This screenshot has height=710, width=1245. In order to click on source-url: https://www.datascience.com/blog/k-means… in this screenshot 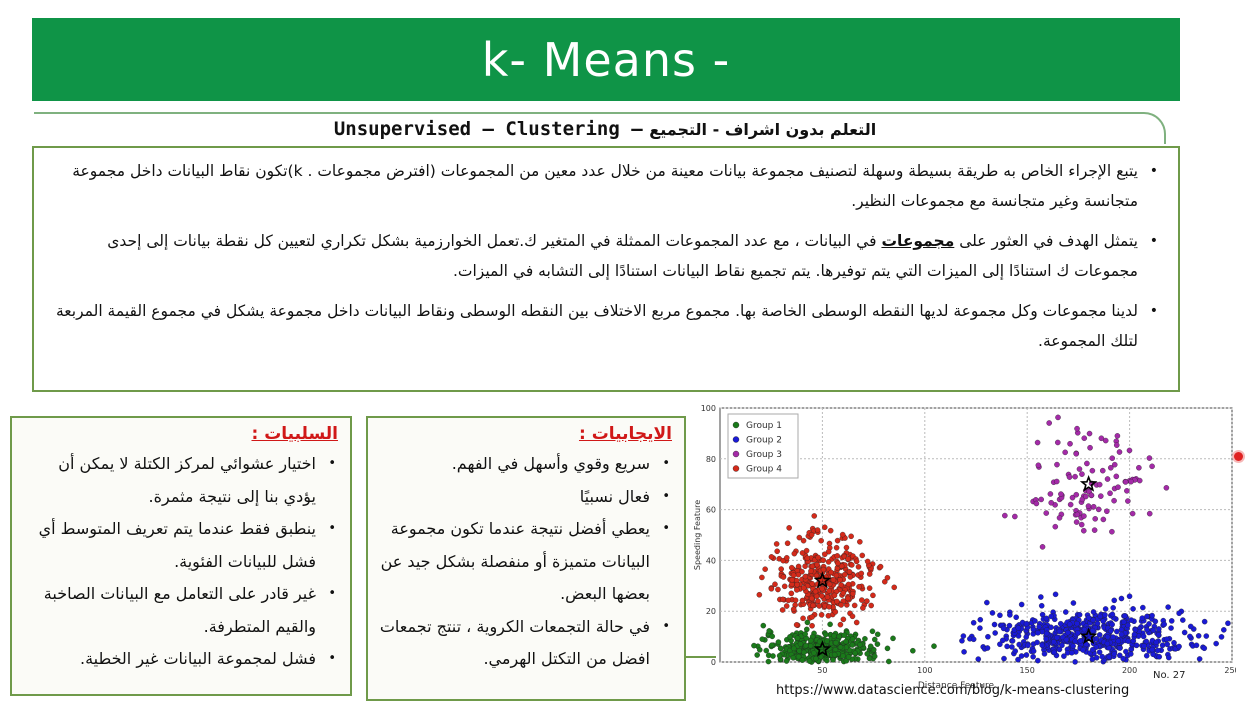, I will do `click(953, 690)`.